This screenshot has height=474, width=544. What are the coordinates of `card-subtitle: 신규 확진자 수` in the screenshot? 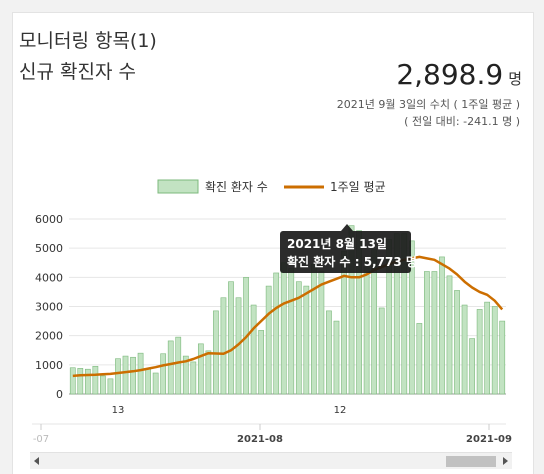 It's located at (77, 72).